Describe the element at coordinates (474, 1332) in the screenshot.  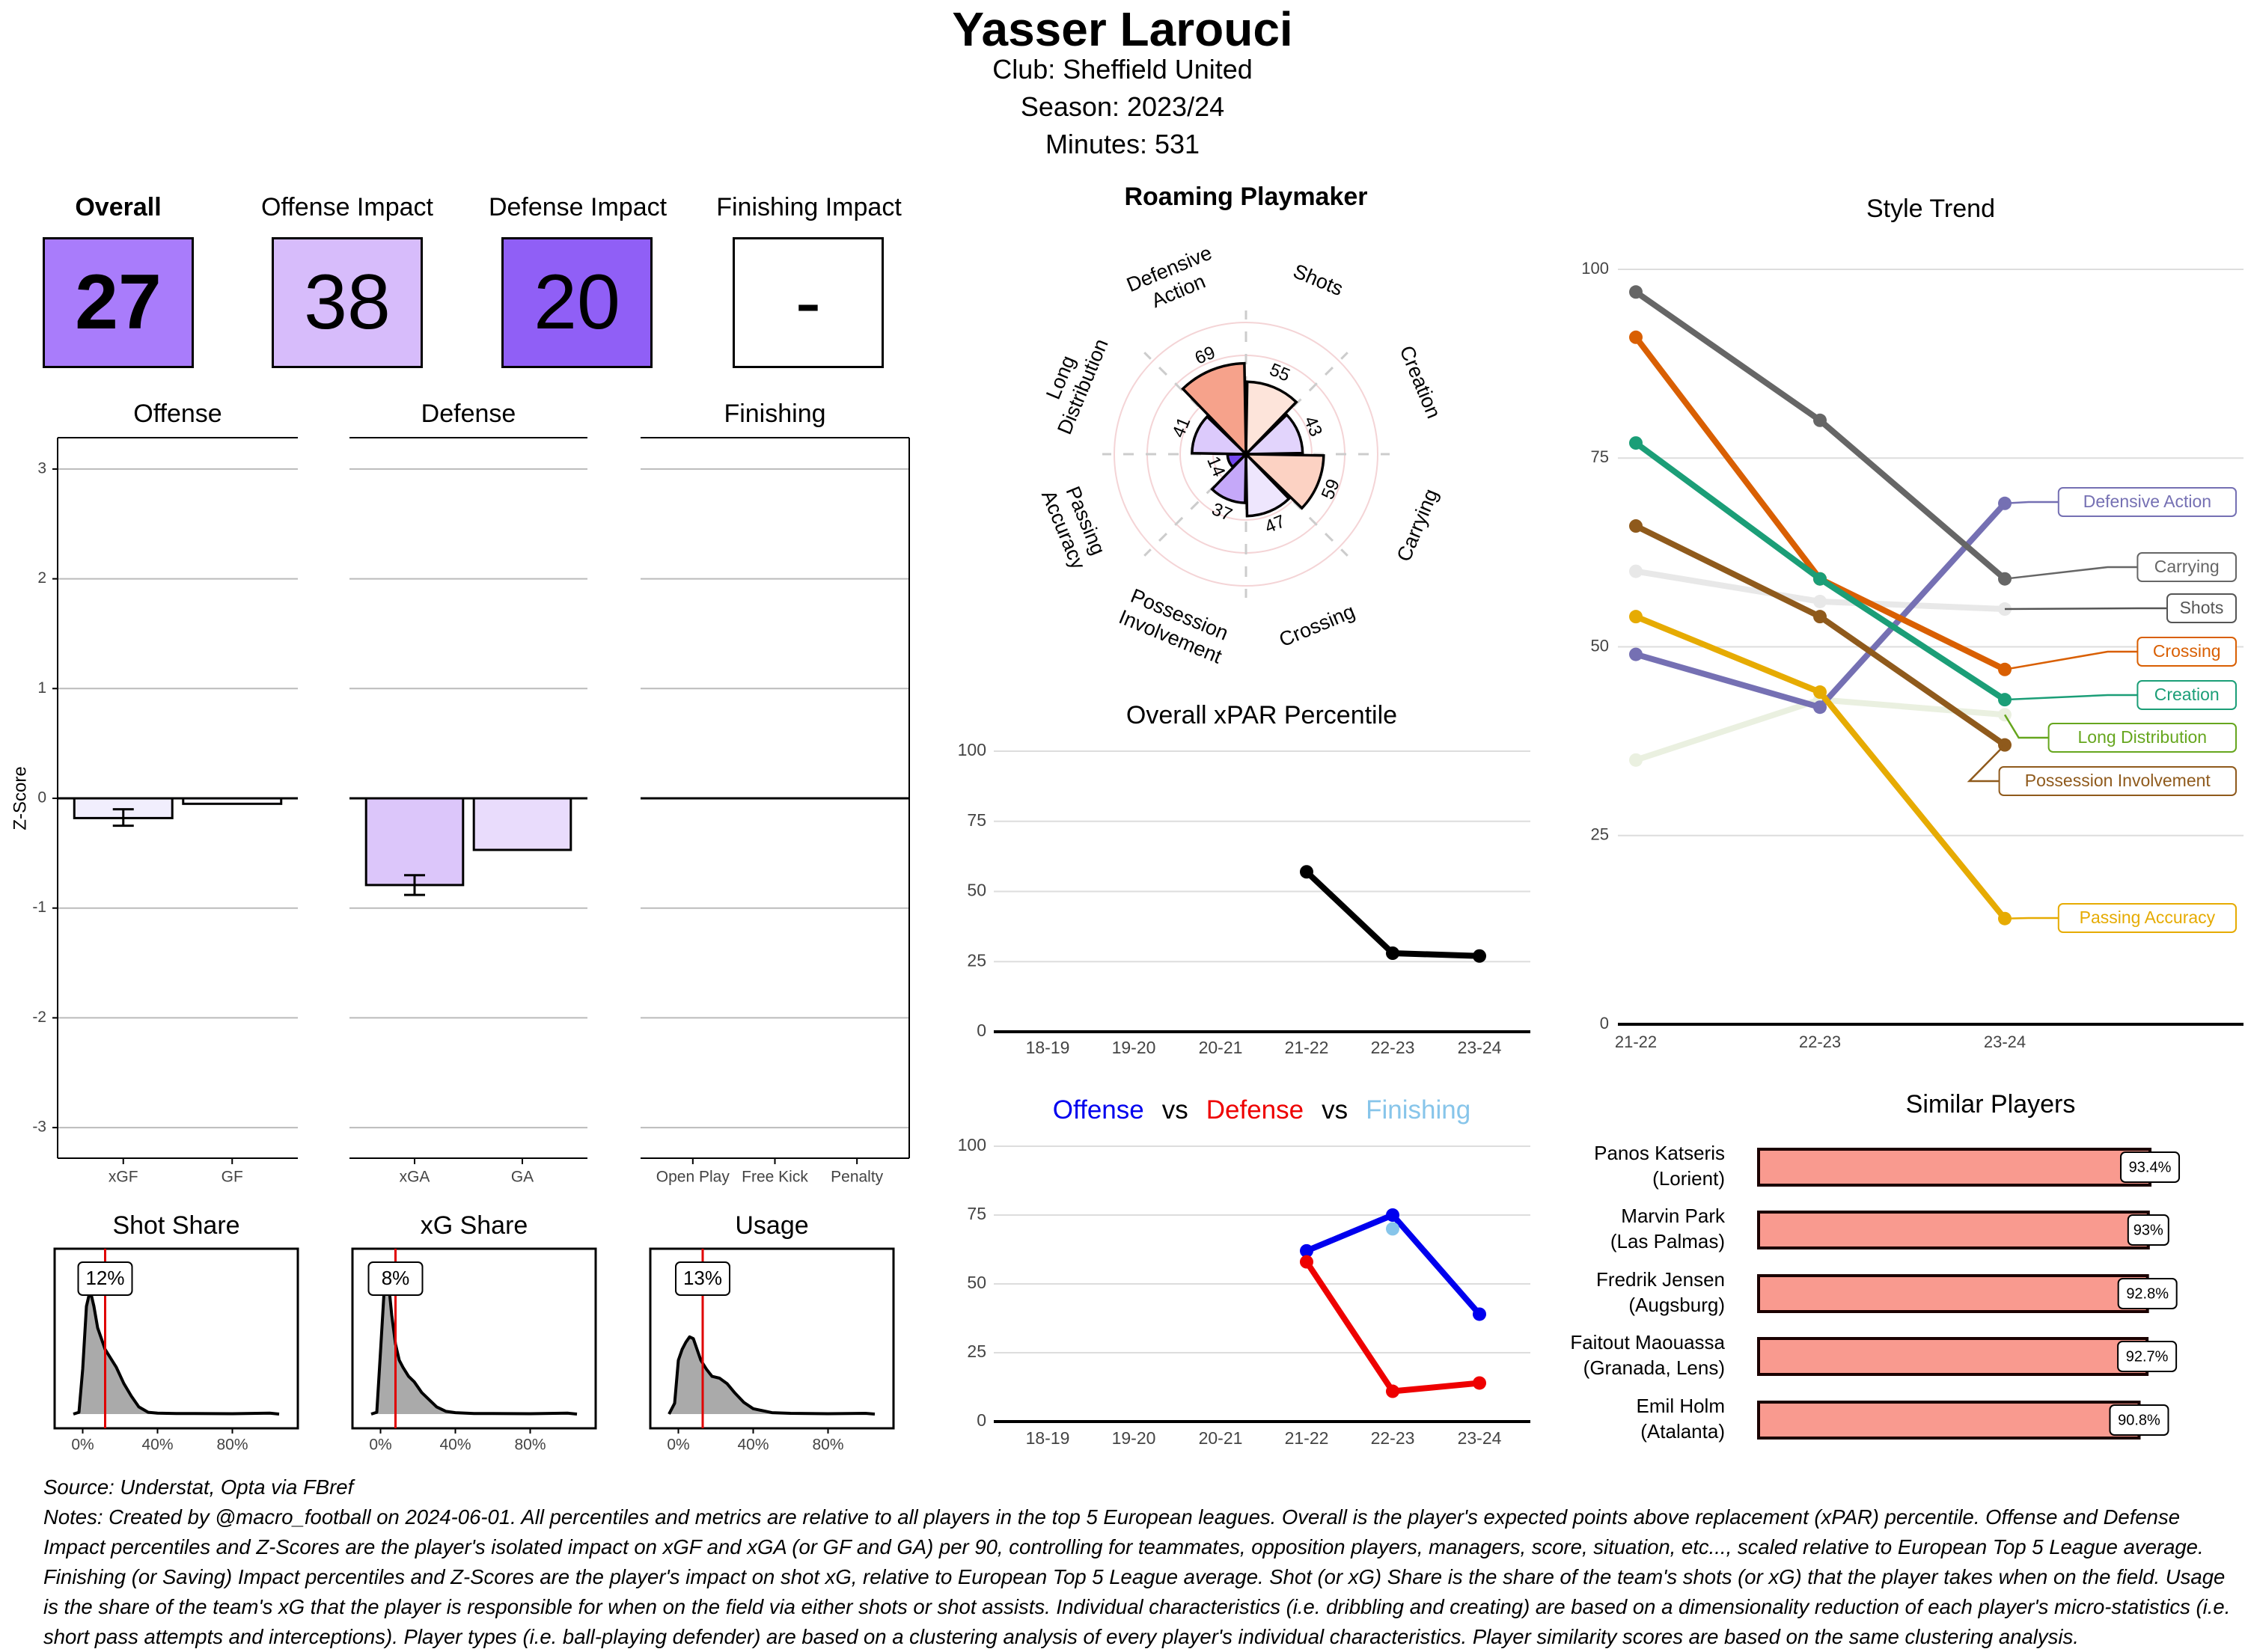
I see `share-panel-xg-share: xG Share 8% 0% 40% 80%` at that location.